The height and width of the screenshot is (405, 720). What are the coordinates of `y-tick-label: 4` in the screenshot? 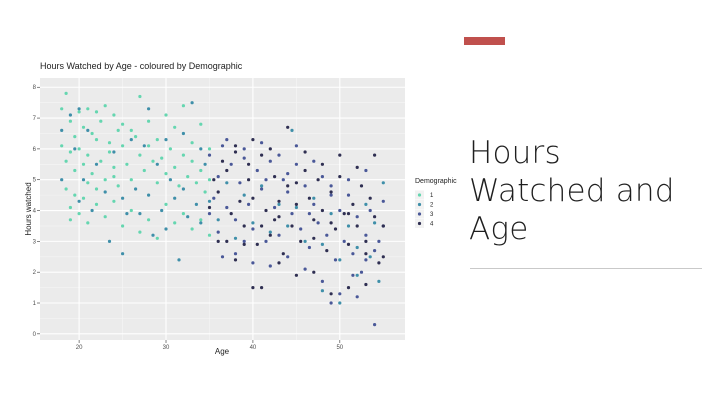 It's located at (35, 212).